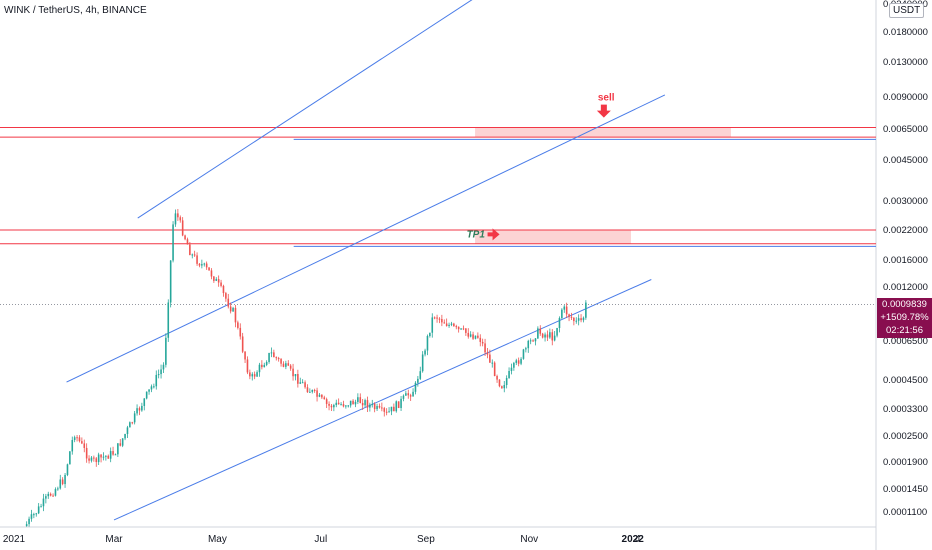 The width and height of the screenshot is (932, 550). Describe the element at coordinates (603, 111) in the screenshot. I see `sell-arrow-icon` at that location.